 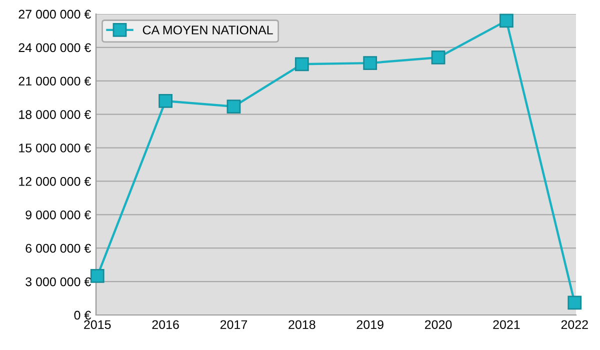 I want to click on x-tick-label: 2019, so click(x=370, y=325).